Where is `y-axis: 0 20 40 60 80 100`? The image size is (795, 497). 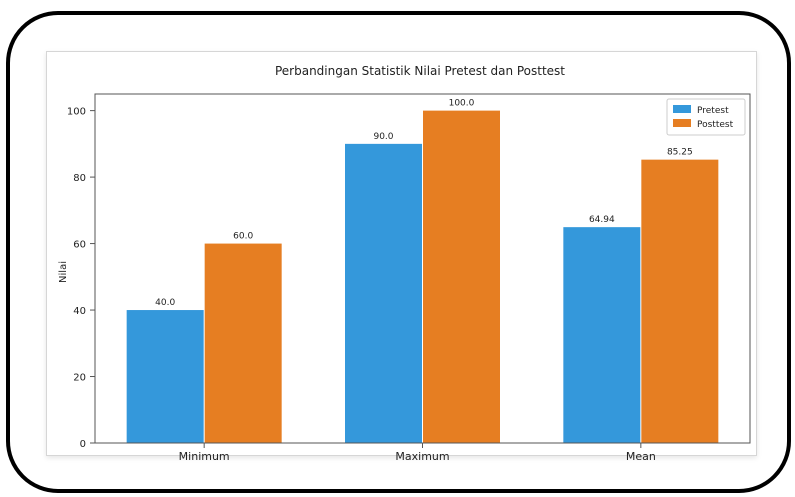 y-axis: 0 20 40 60 80 100 is located at coordinates (81, 278).